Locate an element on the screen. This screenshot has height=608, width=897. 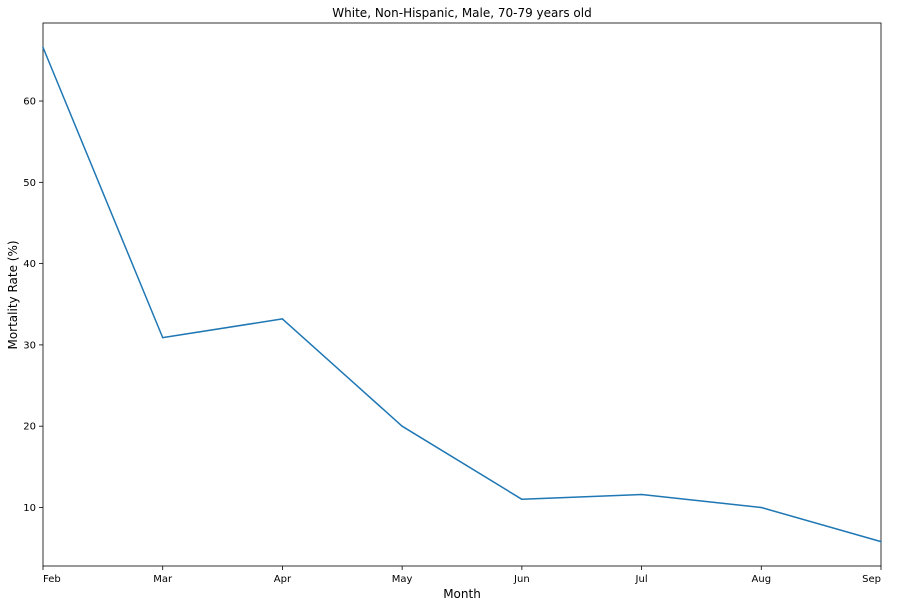
y-axis-label: Mortality Rate (%) is located at coordinates (13, 294).